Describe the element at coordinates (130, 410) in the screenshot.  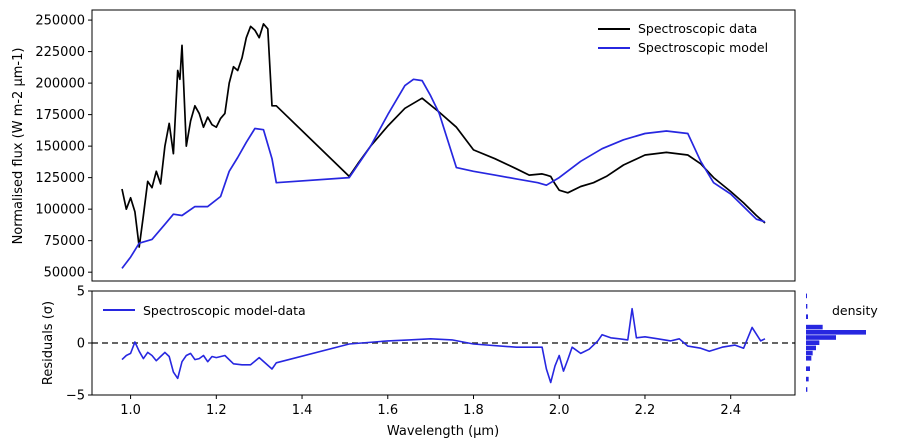
I see `x-tick-label: 1.0` at that location.